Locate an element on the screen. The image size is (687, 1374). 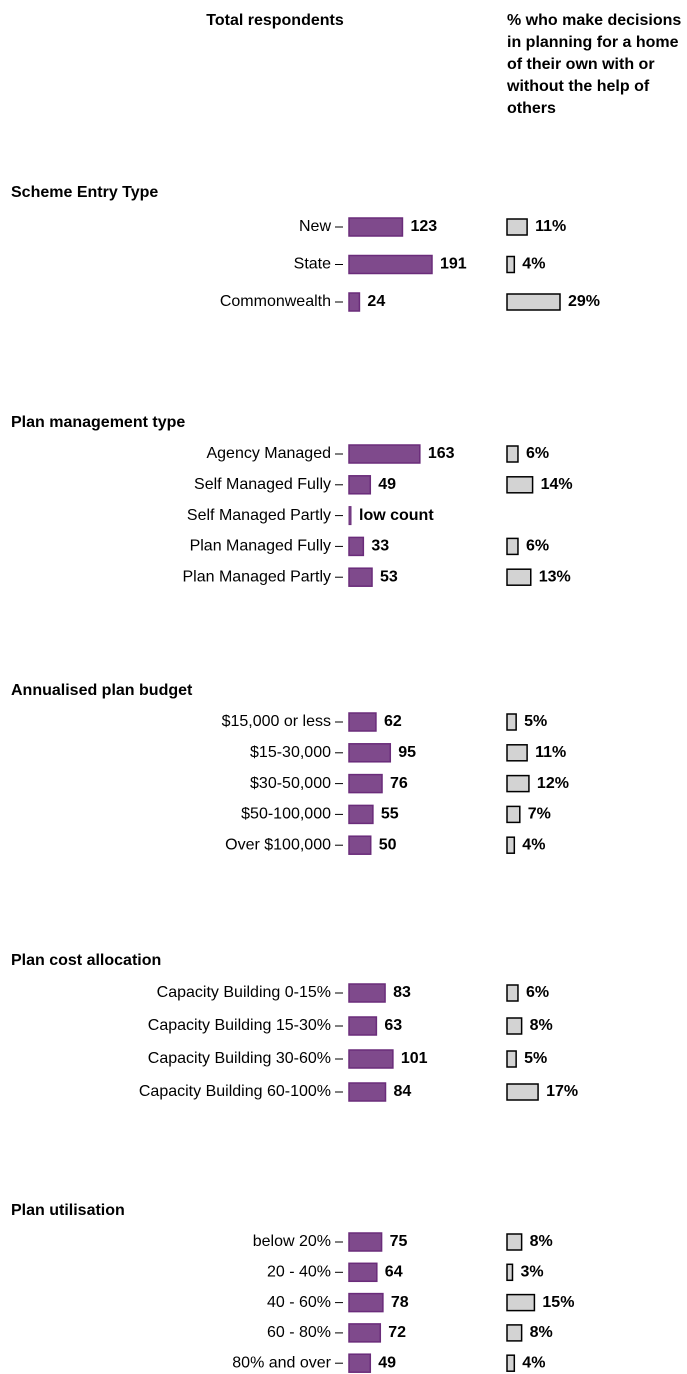
value-label: 83 is located at coordinates (402, 992).